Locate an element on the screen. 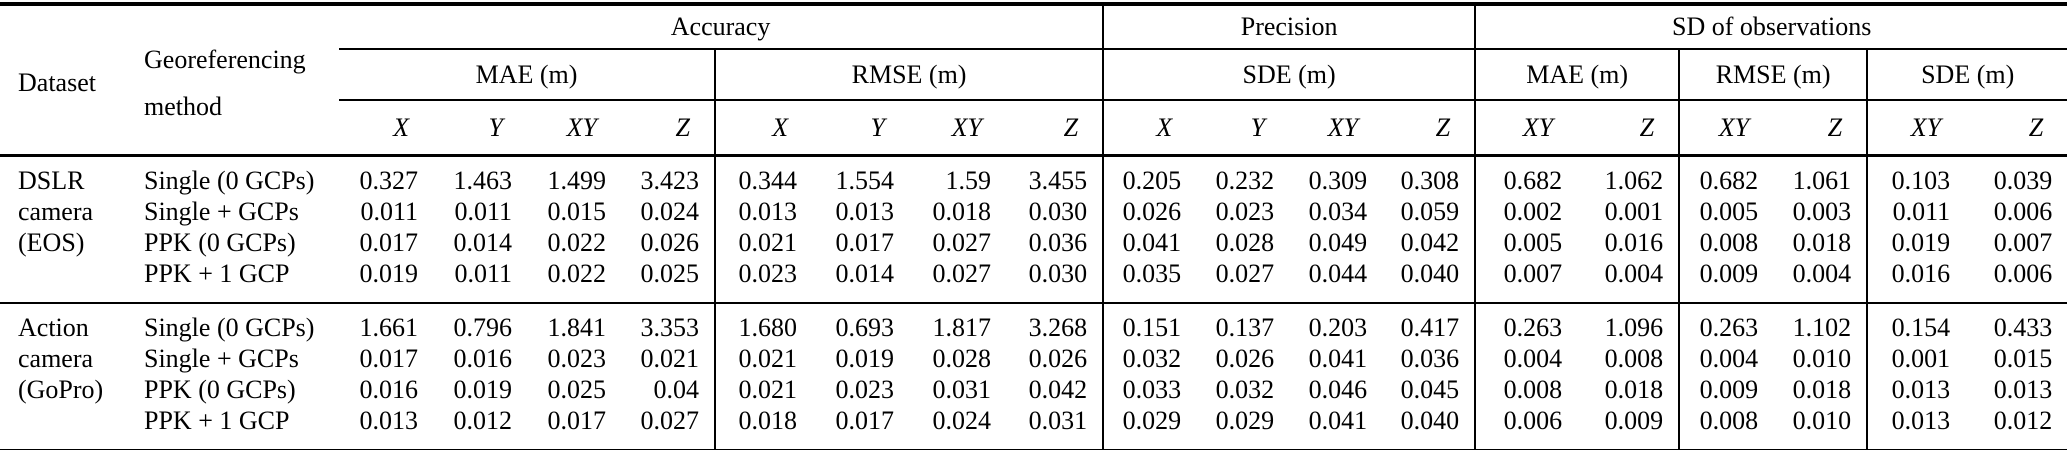  value-cell: 0.003 is located at coordinates (1822, 211).